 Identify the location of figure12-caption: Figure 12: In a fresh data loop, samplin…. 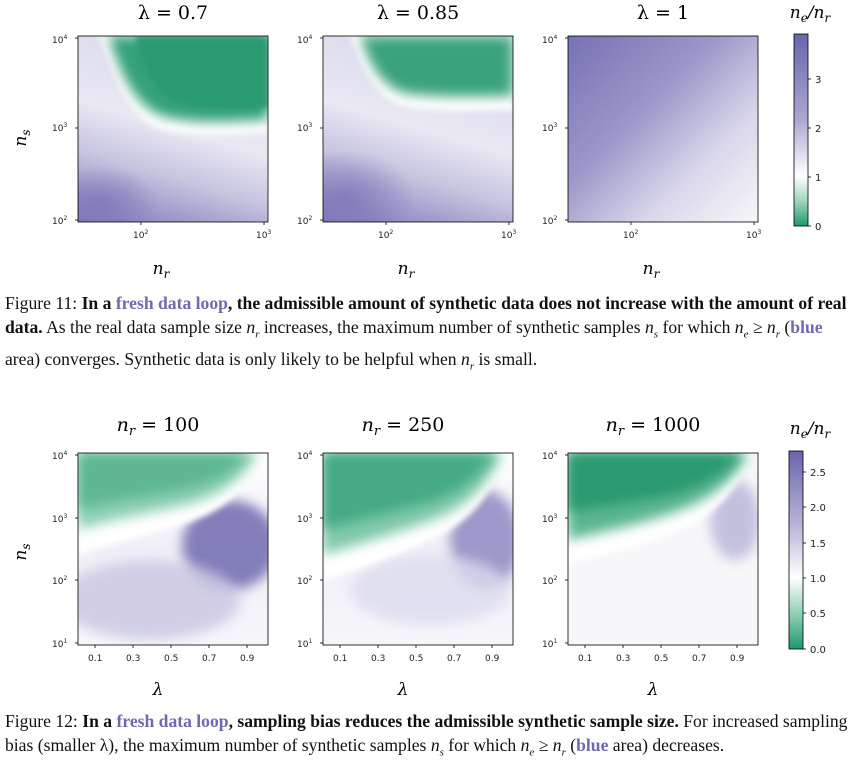
(426, 735).